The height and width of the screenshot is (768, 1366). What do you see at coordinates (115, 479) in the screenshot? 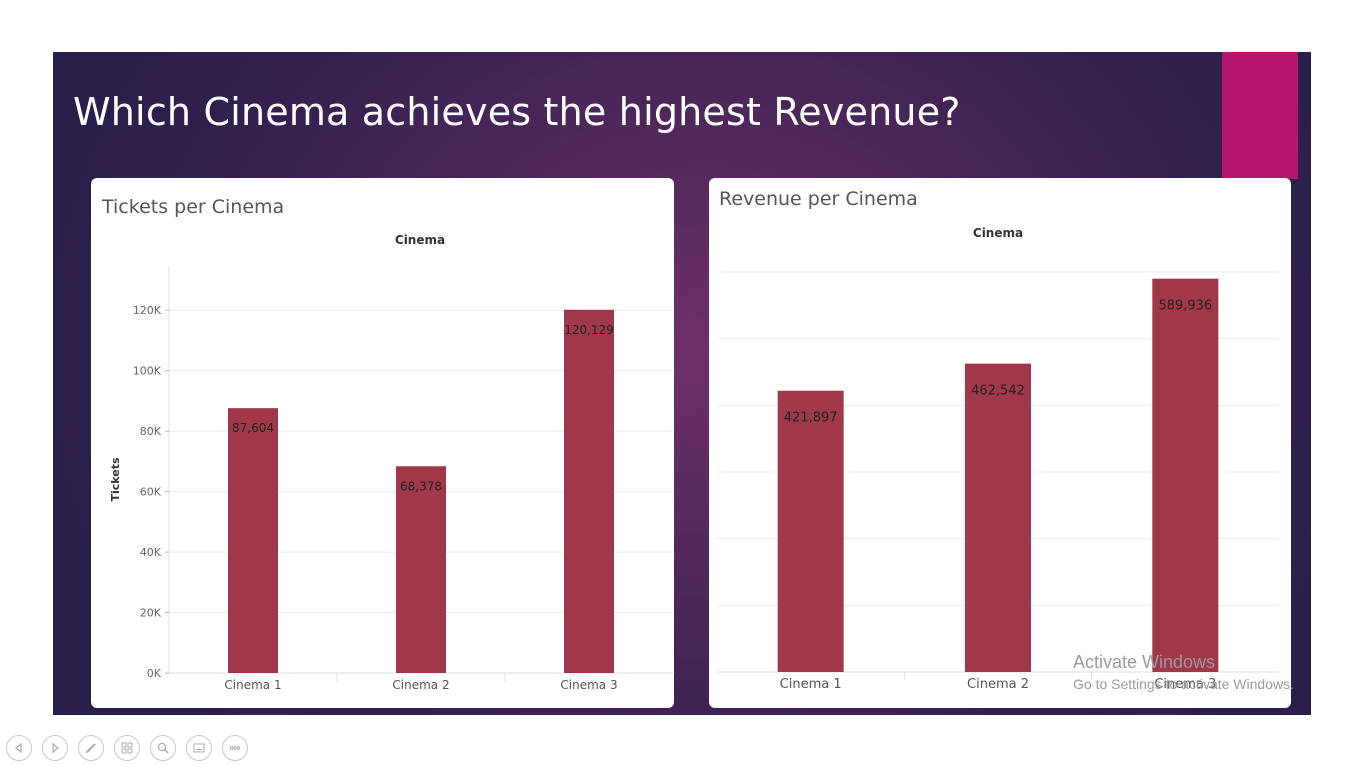
I see `y-axis-label: Tickets` at bounding box center [115, 479].